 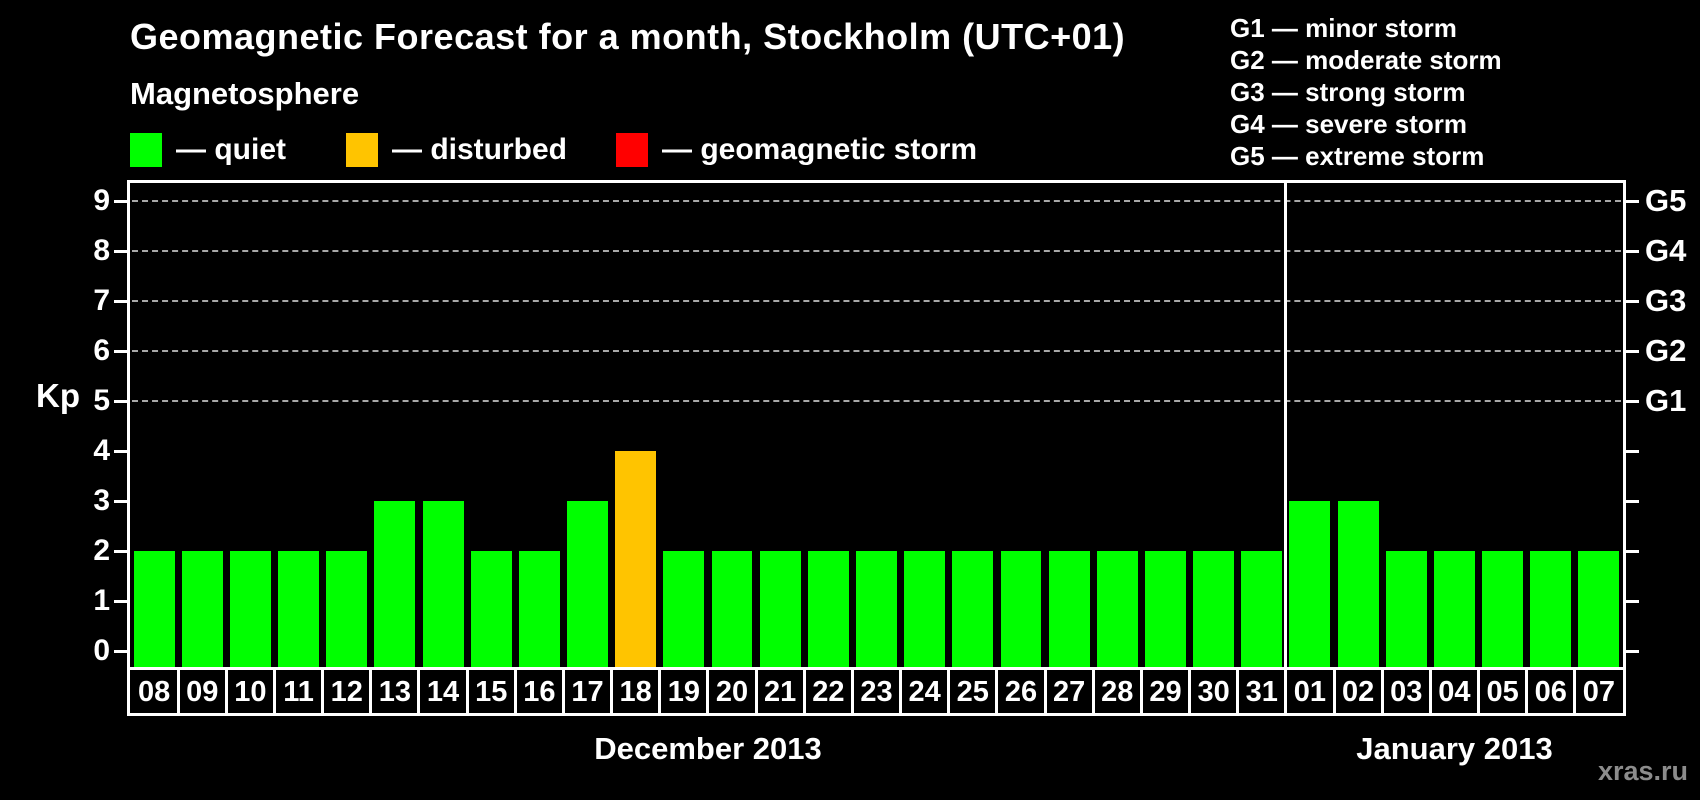 What do you see at coordinates (101, 550) in the screenshot?
I see `y-tick-label-2: 2` at bounding box center [101, 550].